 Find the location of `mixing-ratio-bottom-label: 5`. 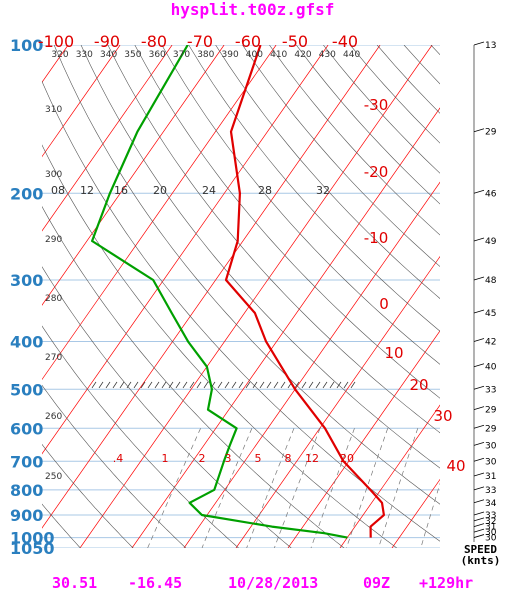

mixing-ratio-bottom-label: 5 is located at coordinates (258, 458).